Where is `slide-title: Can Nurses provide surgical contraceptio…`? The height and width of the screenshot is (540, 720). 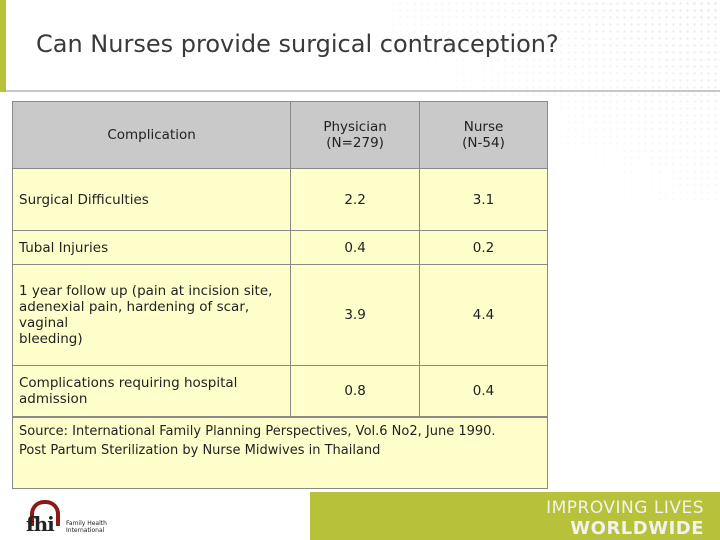 slide-title: Can Nurses provide surgical contraceptio… is located at coordinates (297, 44).